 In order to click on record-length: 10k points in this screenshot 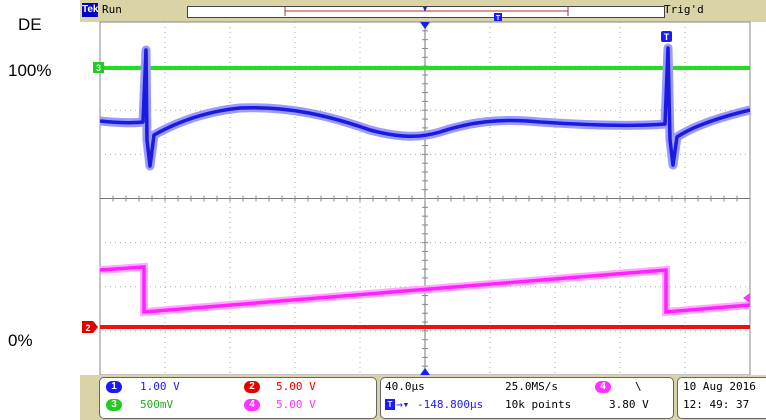, I will do `click(538, 404)`.